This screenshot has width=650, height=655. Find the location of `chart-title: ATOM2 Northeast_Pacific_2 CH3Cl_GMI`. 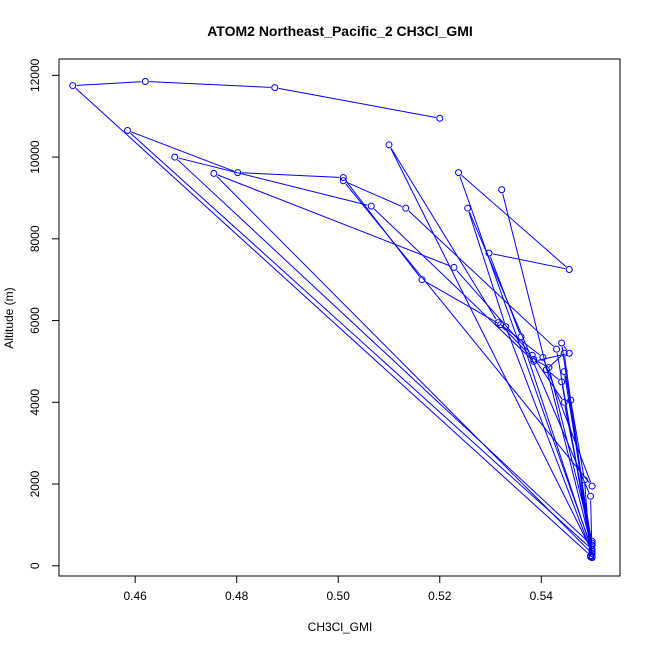

chart-title: ATOM2 Northeast_Pacific_2 CH3Cl_GMI is located at coordinates (340, 31).